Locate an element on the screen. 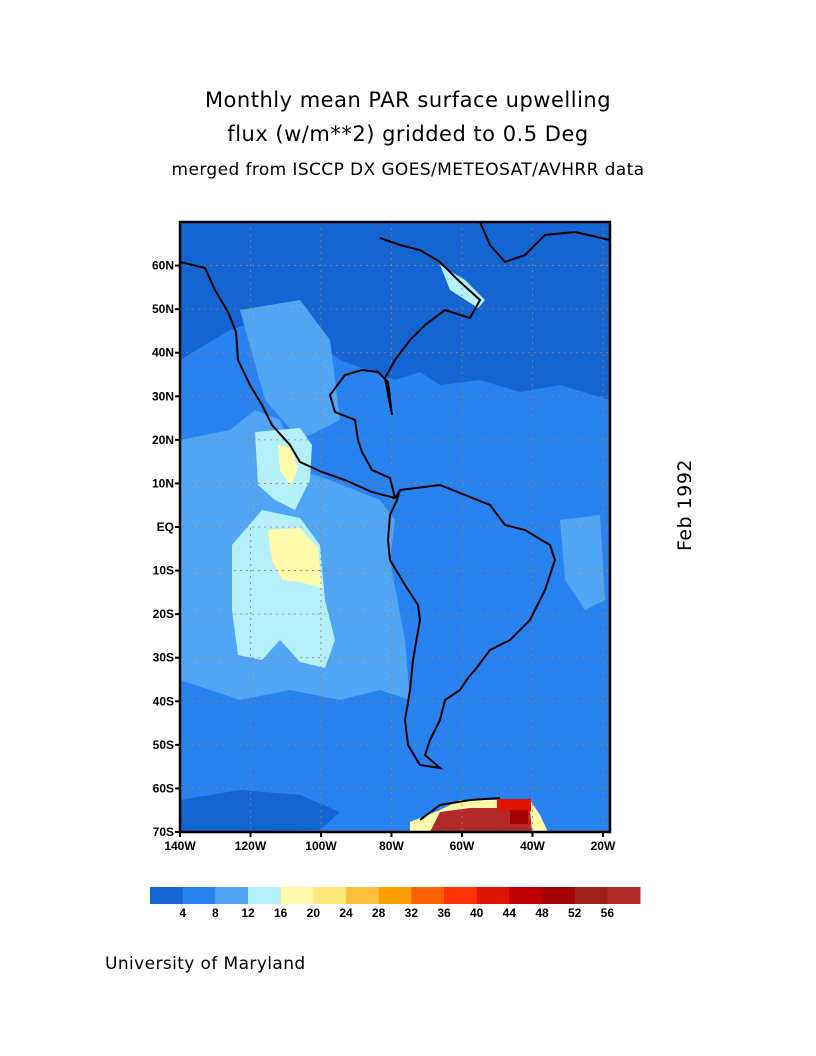 The width and height of the screenshot is (816, 1056). lon-tick-label: 120W is located at coordinates (251, 846).